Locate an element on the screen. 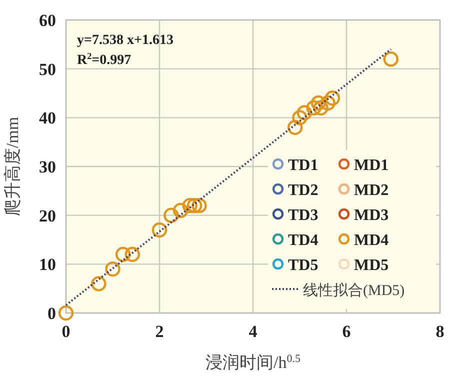 This screenshot has height=376, width=456. legend-label: MD5 is located at coordinates (371, 265).